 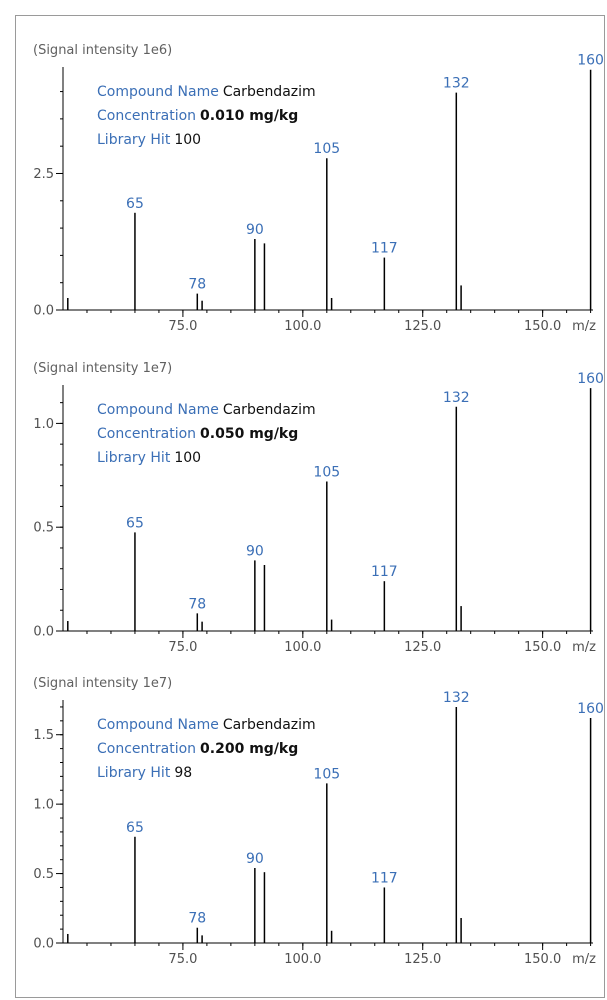 I want to click on y-axis-title: (Signal intensity 1e6), so click(x=102, y=50).